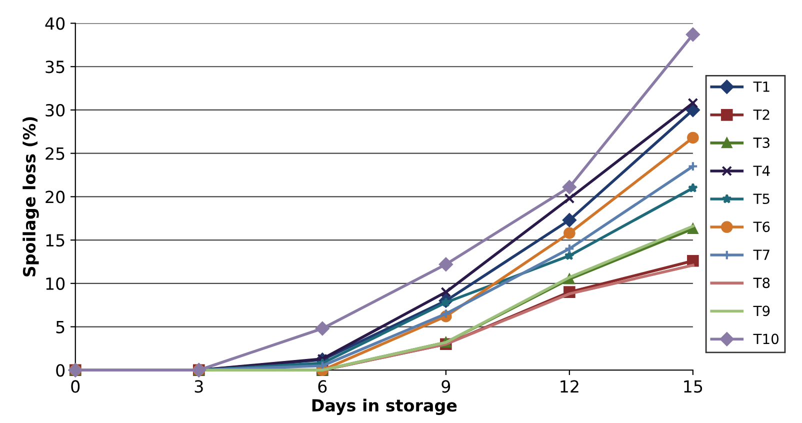  Describe the element at coordinates (55, 240) in the screenshot. I see `y-tick-label: 15` at that location.